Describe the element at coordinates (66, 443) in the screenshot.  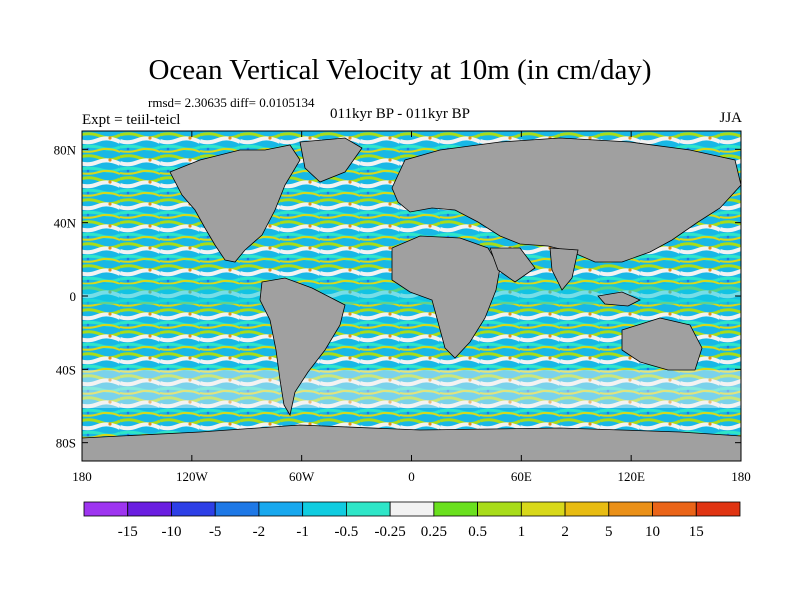
I see `lat-tick-label: 80S` at that location.